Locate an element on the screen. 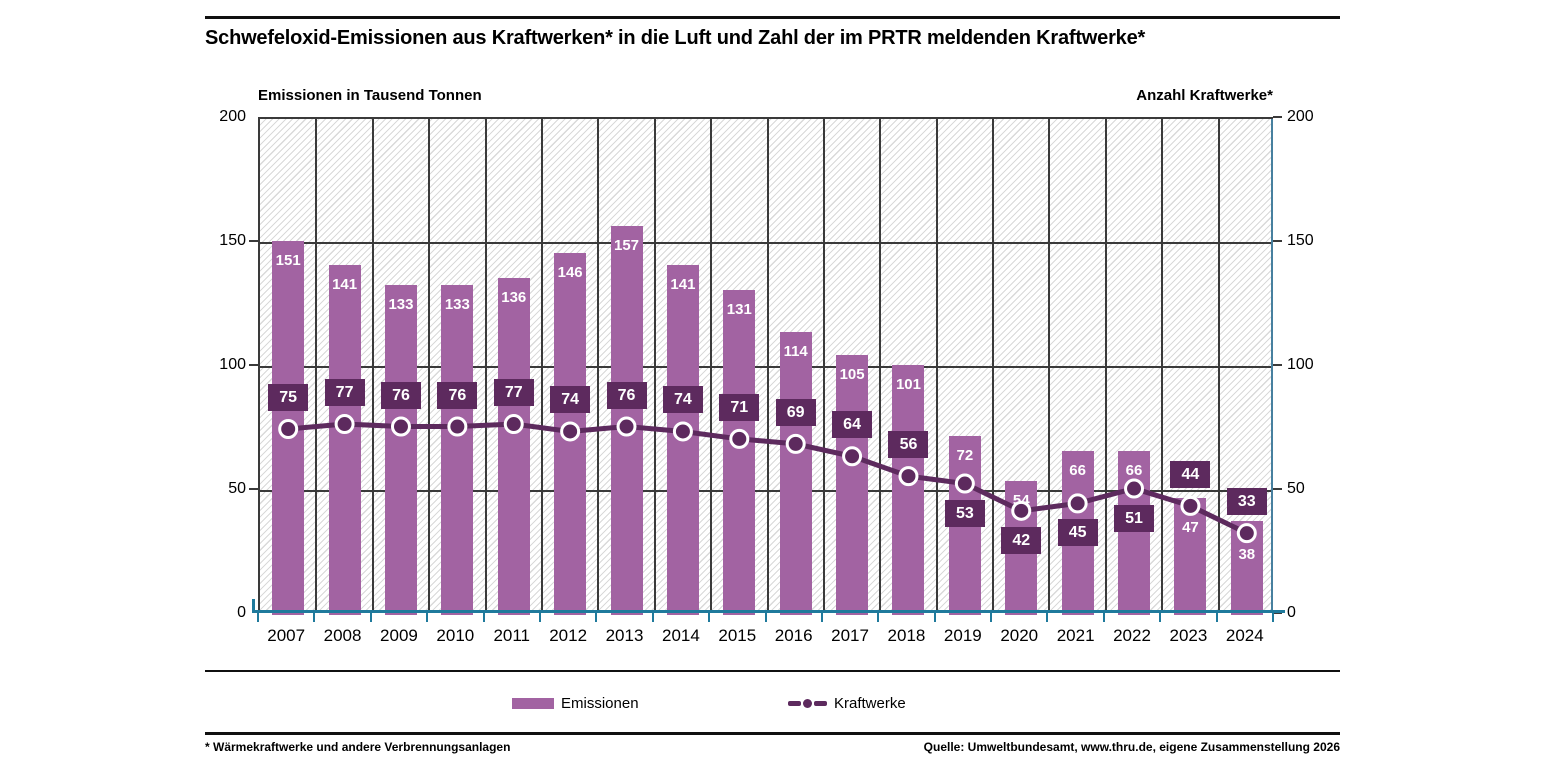 Image resolution: width=1545 pixels, height=775 pixels. emissions-bar-2017 is located at coordinates (852, 484).